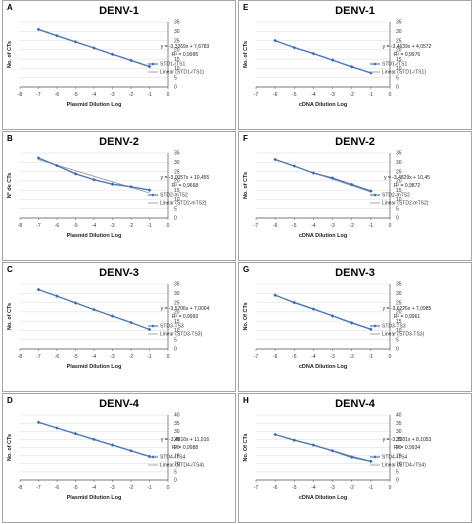 The image size is (474, 524). What do you see at coordinates (395, 65) in the screenshot?
I see `legend-entry-series: STD1-rTS1` at bounding box center [395, 65].